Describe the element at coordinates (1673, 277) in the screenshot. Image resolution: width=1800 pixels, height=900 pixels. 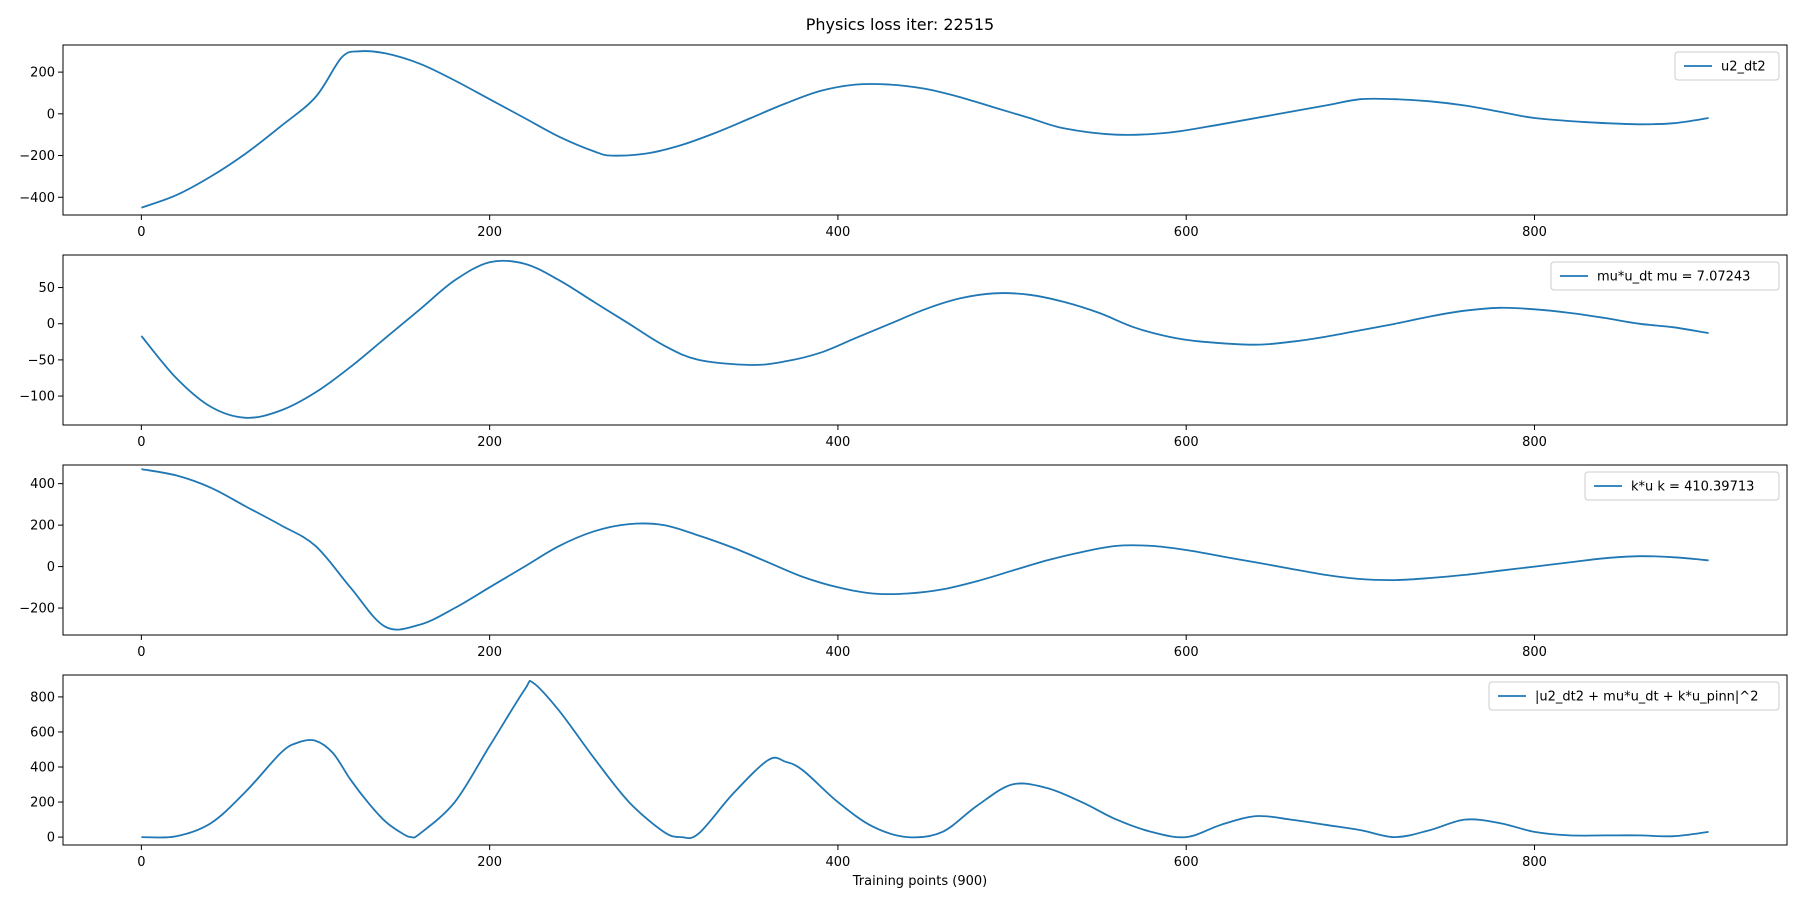
I see `legend-label: mu*u_dt mu = 7.07243` at that location.